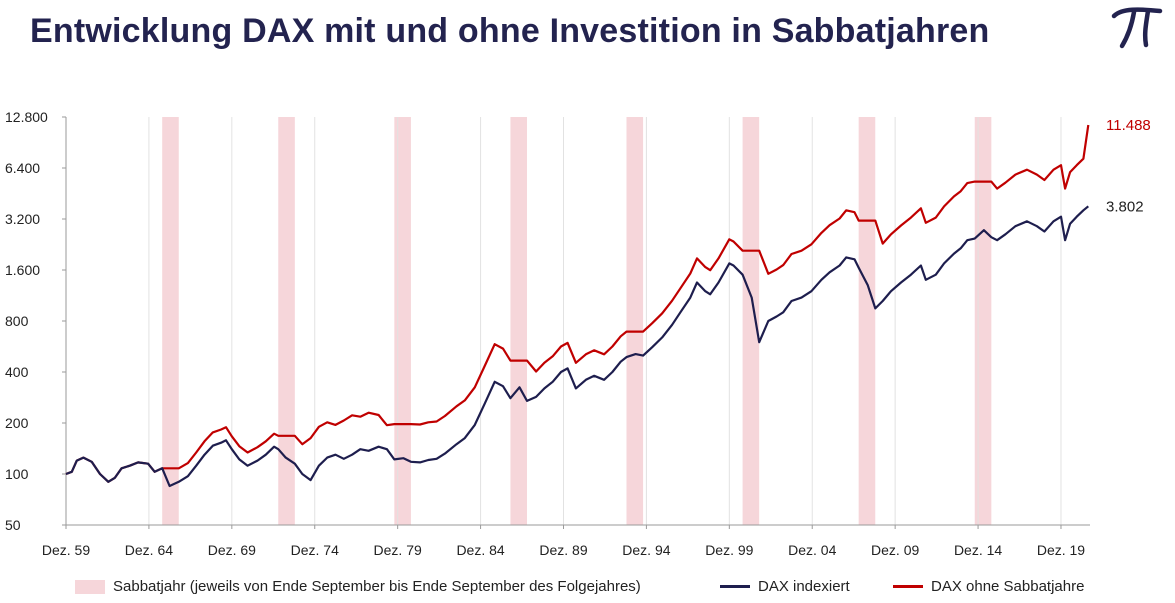 The width and height of the screenshot is (1175, 603). What do you see at coordinates (398, 550) in the screenshot?
I see `x-tick-label-4: Dez. 79` at bounding box center [398, 550].